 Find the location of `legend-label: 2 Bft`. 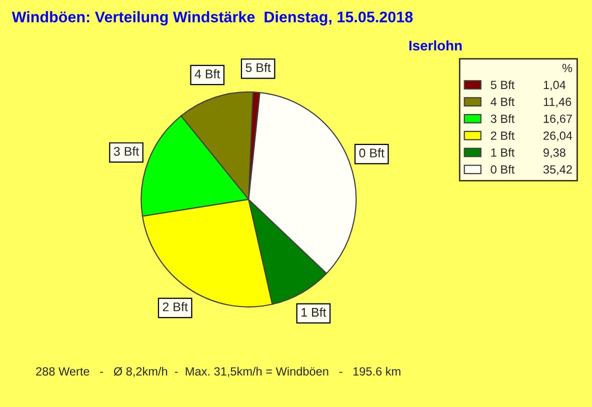

legend-label: 2 Bft is located at coordinates (502, 135).